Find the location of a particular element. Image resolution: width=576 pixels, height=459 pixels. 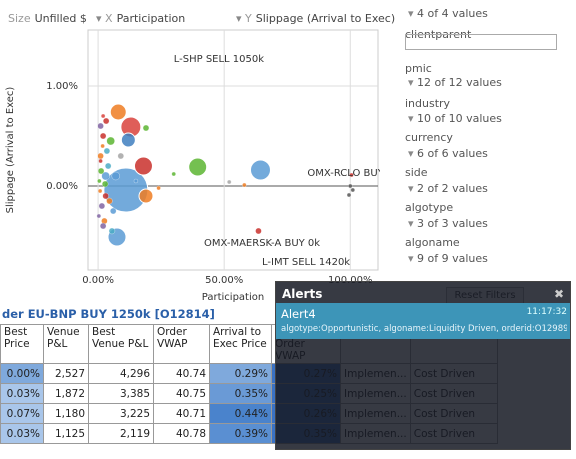

table-cell: 40.71 is located at coordinates (181, 413).